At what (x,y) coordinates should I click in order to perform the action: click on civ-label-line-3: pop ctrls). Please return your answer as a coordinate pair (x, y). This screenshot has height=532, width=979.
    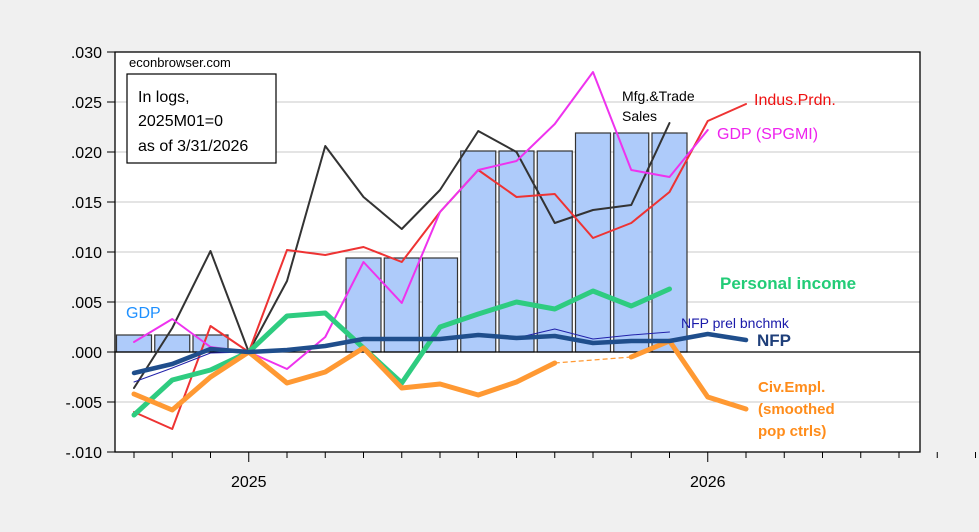
    Looking at the image, I should click on (792, 431).